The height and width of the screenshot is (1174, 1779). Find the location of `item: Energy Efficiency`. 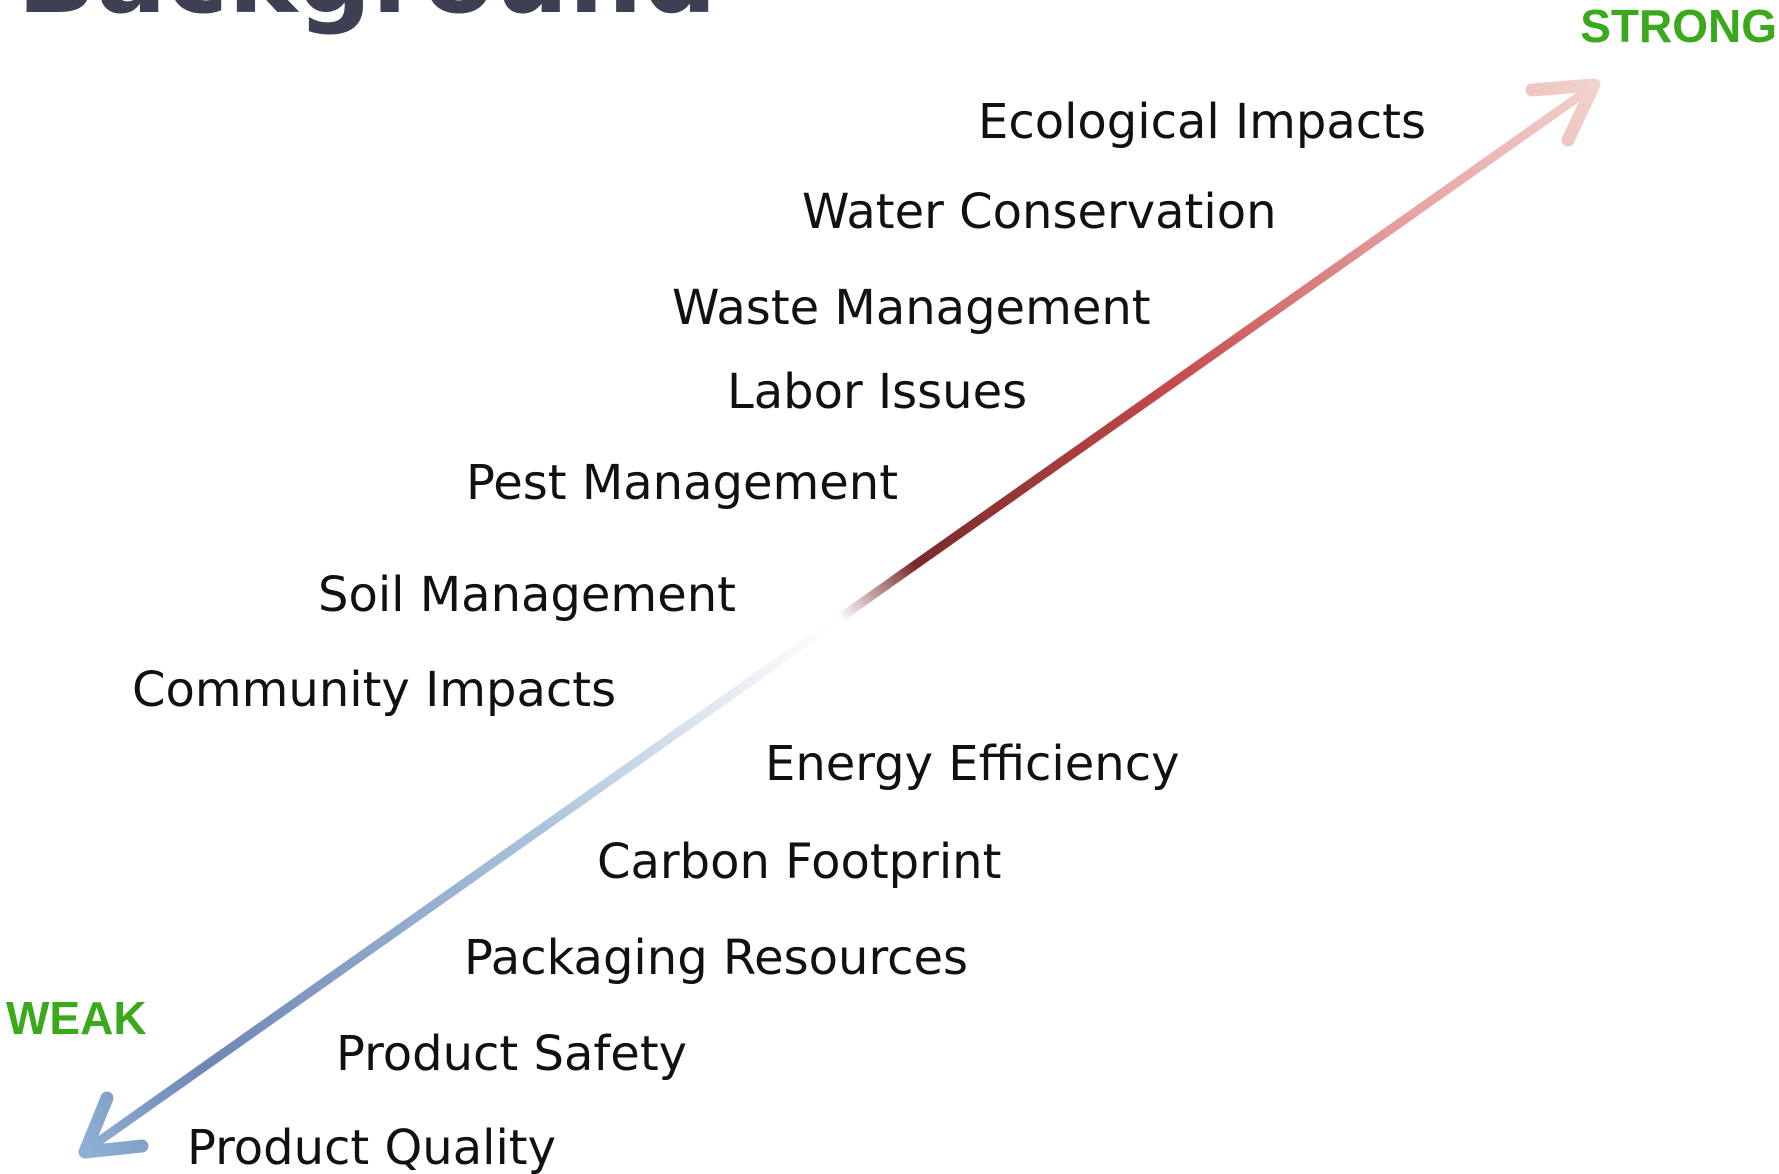

item: Energy Efficiency is located at coordinates (972, 764).